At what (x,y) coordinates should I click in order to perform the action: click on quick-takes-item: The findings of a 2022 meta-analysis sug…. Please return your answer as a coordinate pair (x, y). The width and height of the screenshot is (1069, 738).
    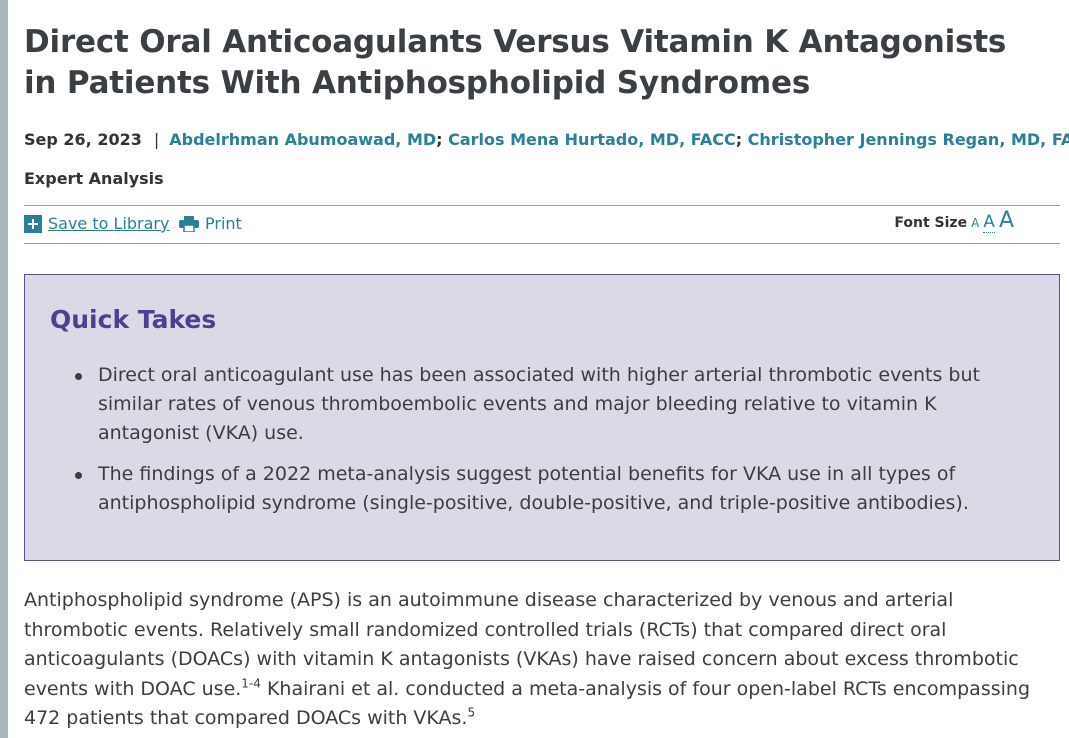
    Looking at the image, I should click on (530, 489).